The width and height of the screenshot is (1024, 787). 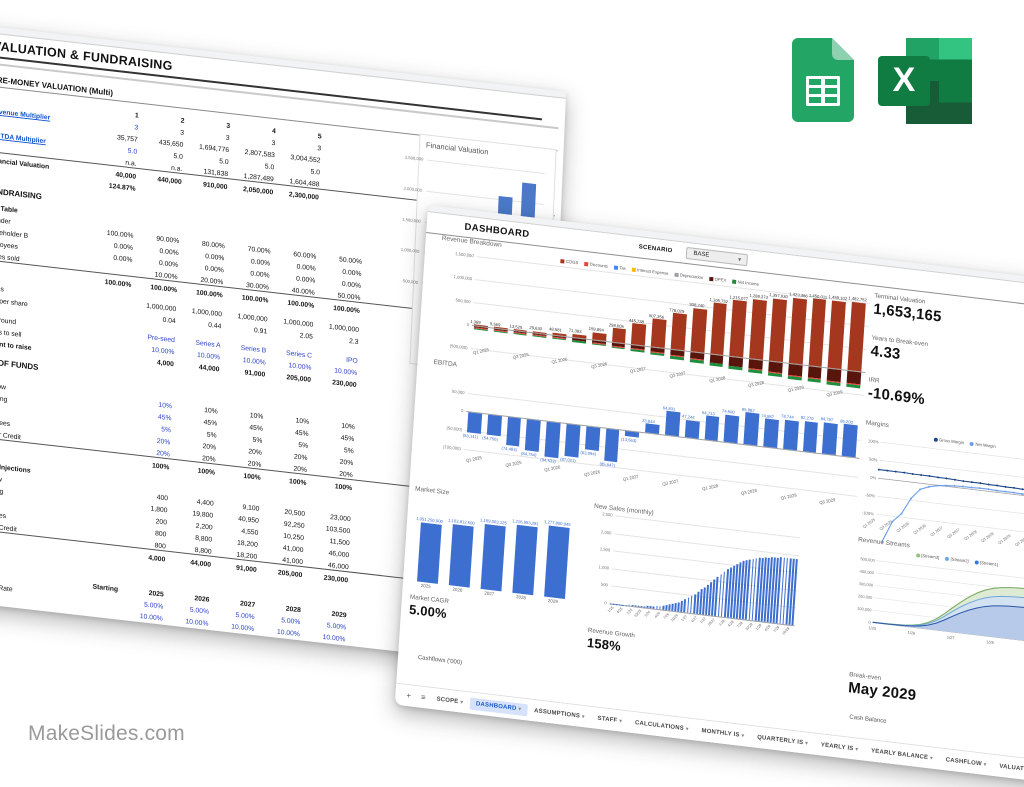 I want to click on x-tick-label: 2025, so click(x=425, y=586).